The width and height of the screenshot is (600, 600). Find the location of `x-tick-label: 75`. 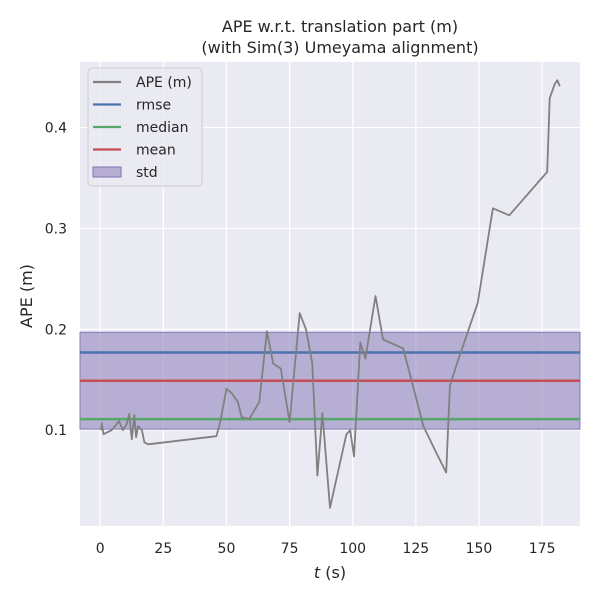

x-tick-label: 75 is located at coordinates (290, 549).